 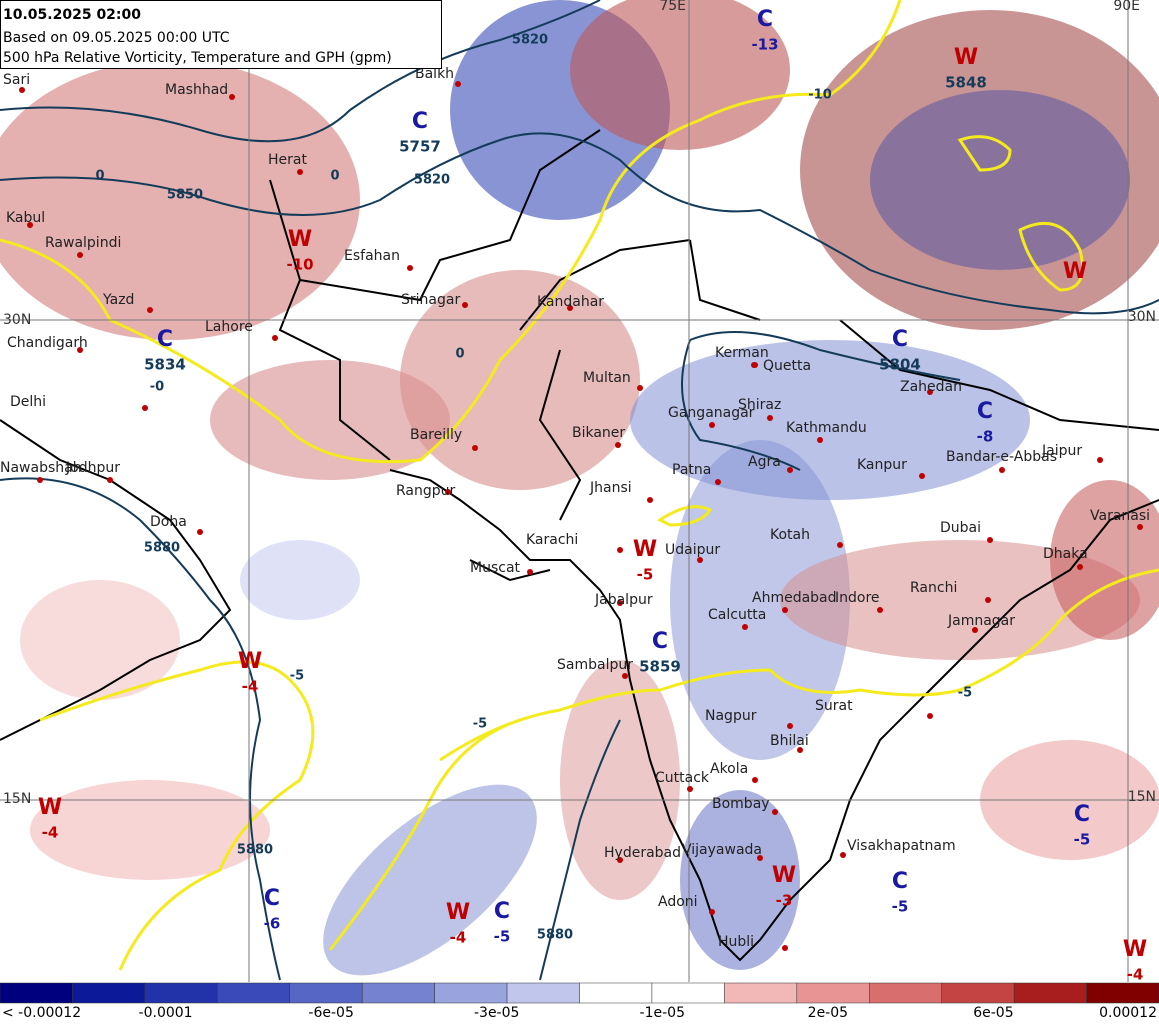 I want to click on city-label: Ganganagar, so click(x=711, y=413).